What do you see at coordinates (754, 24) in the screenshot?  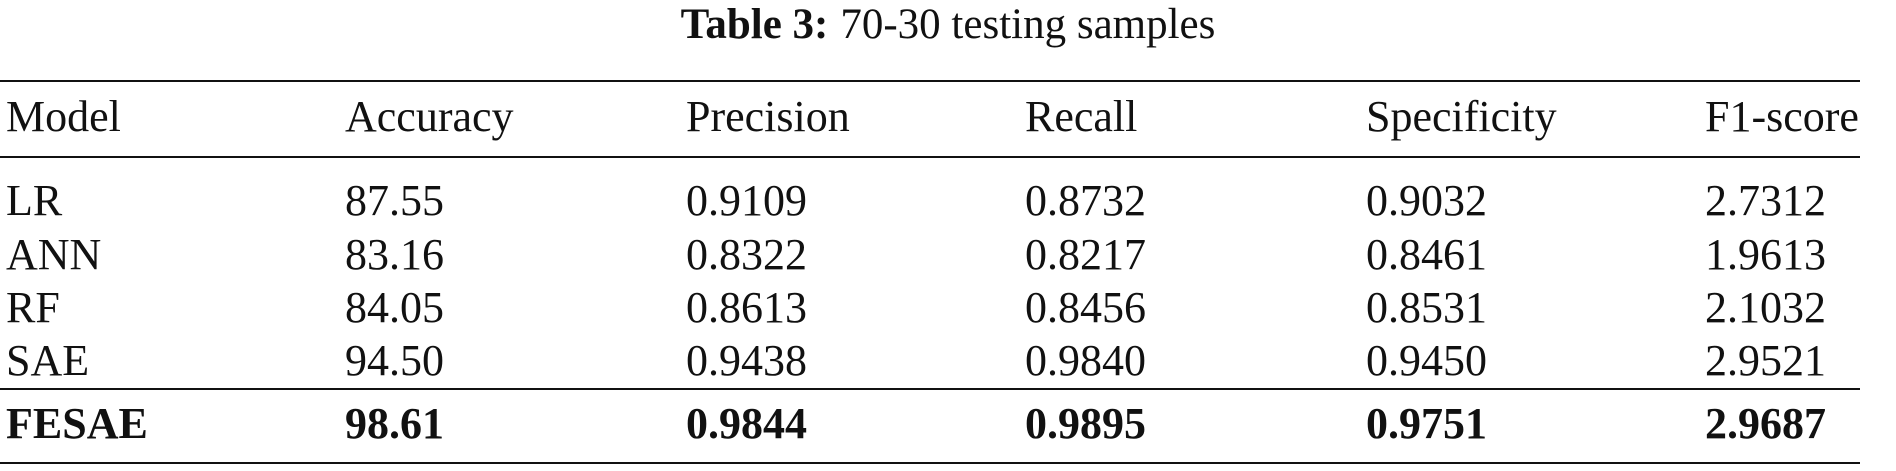 I see `caption-label: Table 3:` at bounding box center [754, 24].